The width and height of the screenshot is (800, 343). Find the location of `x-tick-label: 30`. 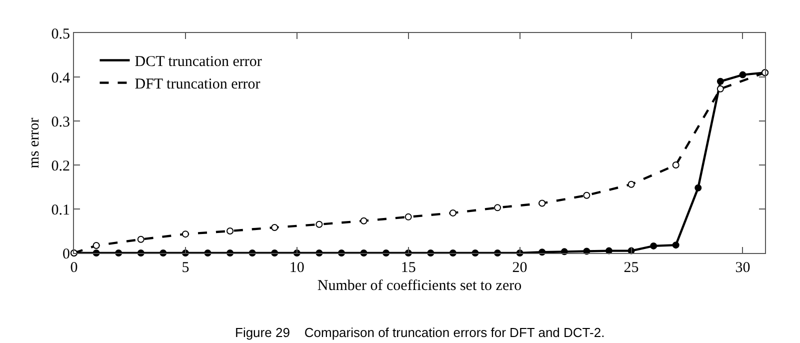

x-tick-label: 30 is located at coordinates (742, 268).